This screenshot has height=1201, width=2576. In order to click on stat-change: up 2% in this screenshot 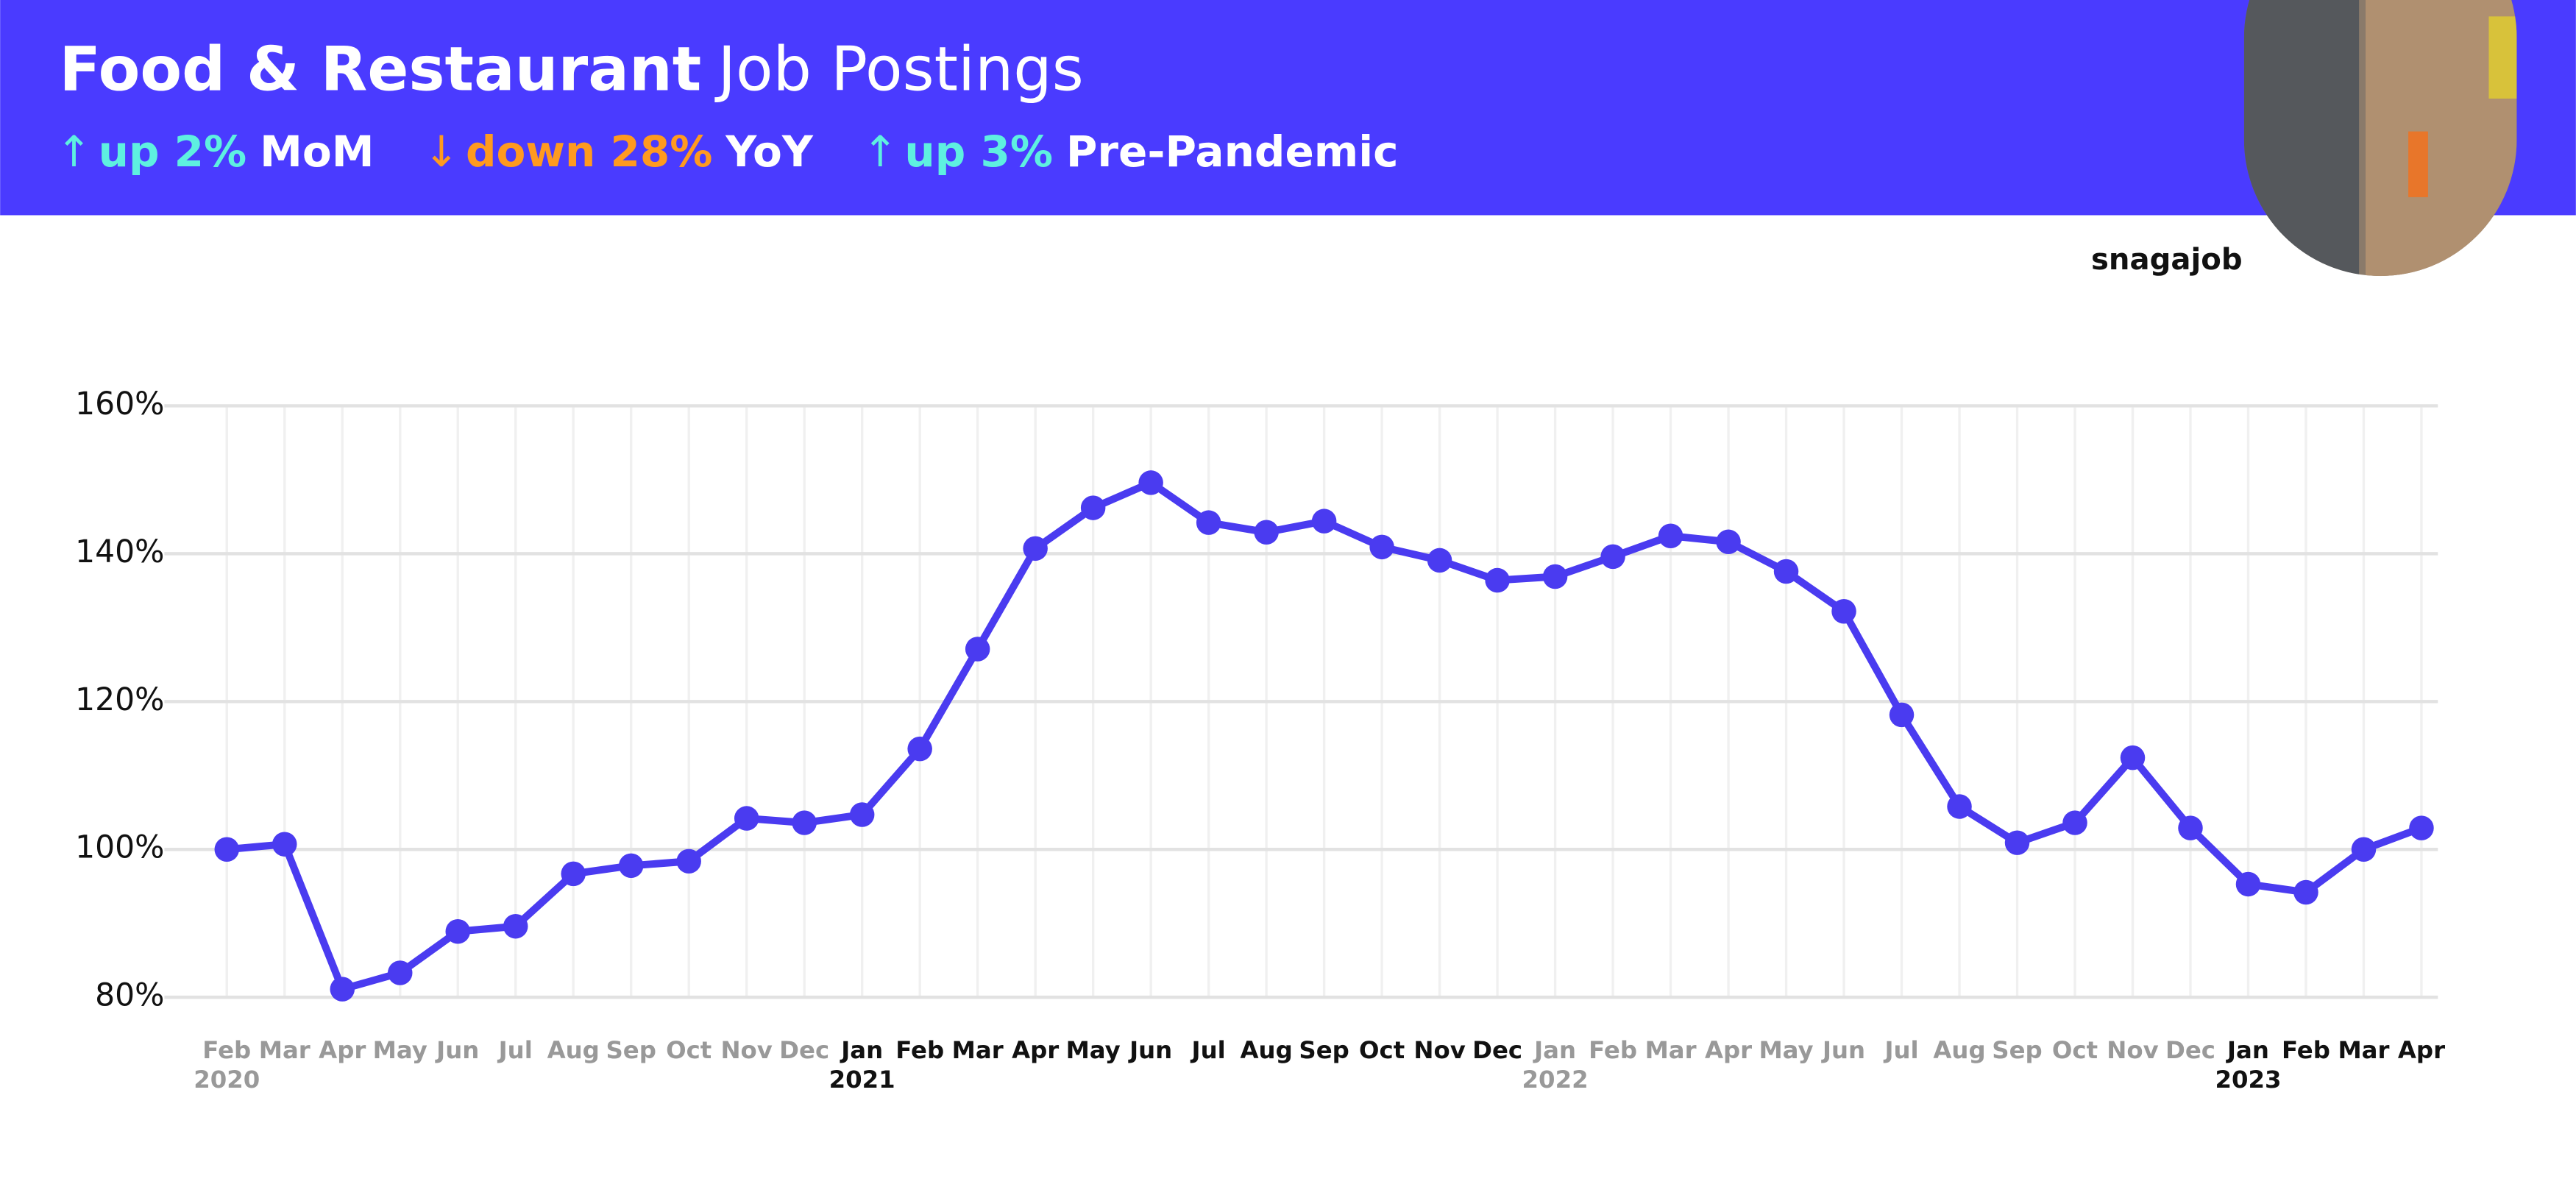, I will do `click(173, 152)`.